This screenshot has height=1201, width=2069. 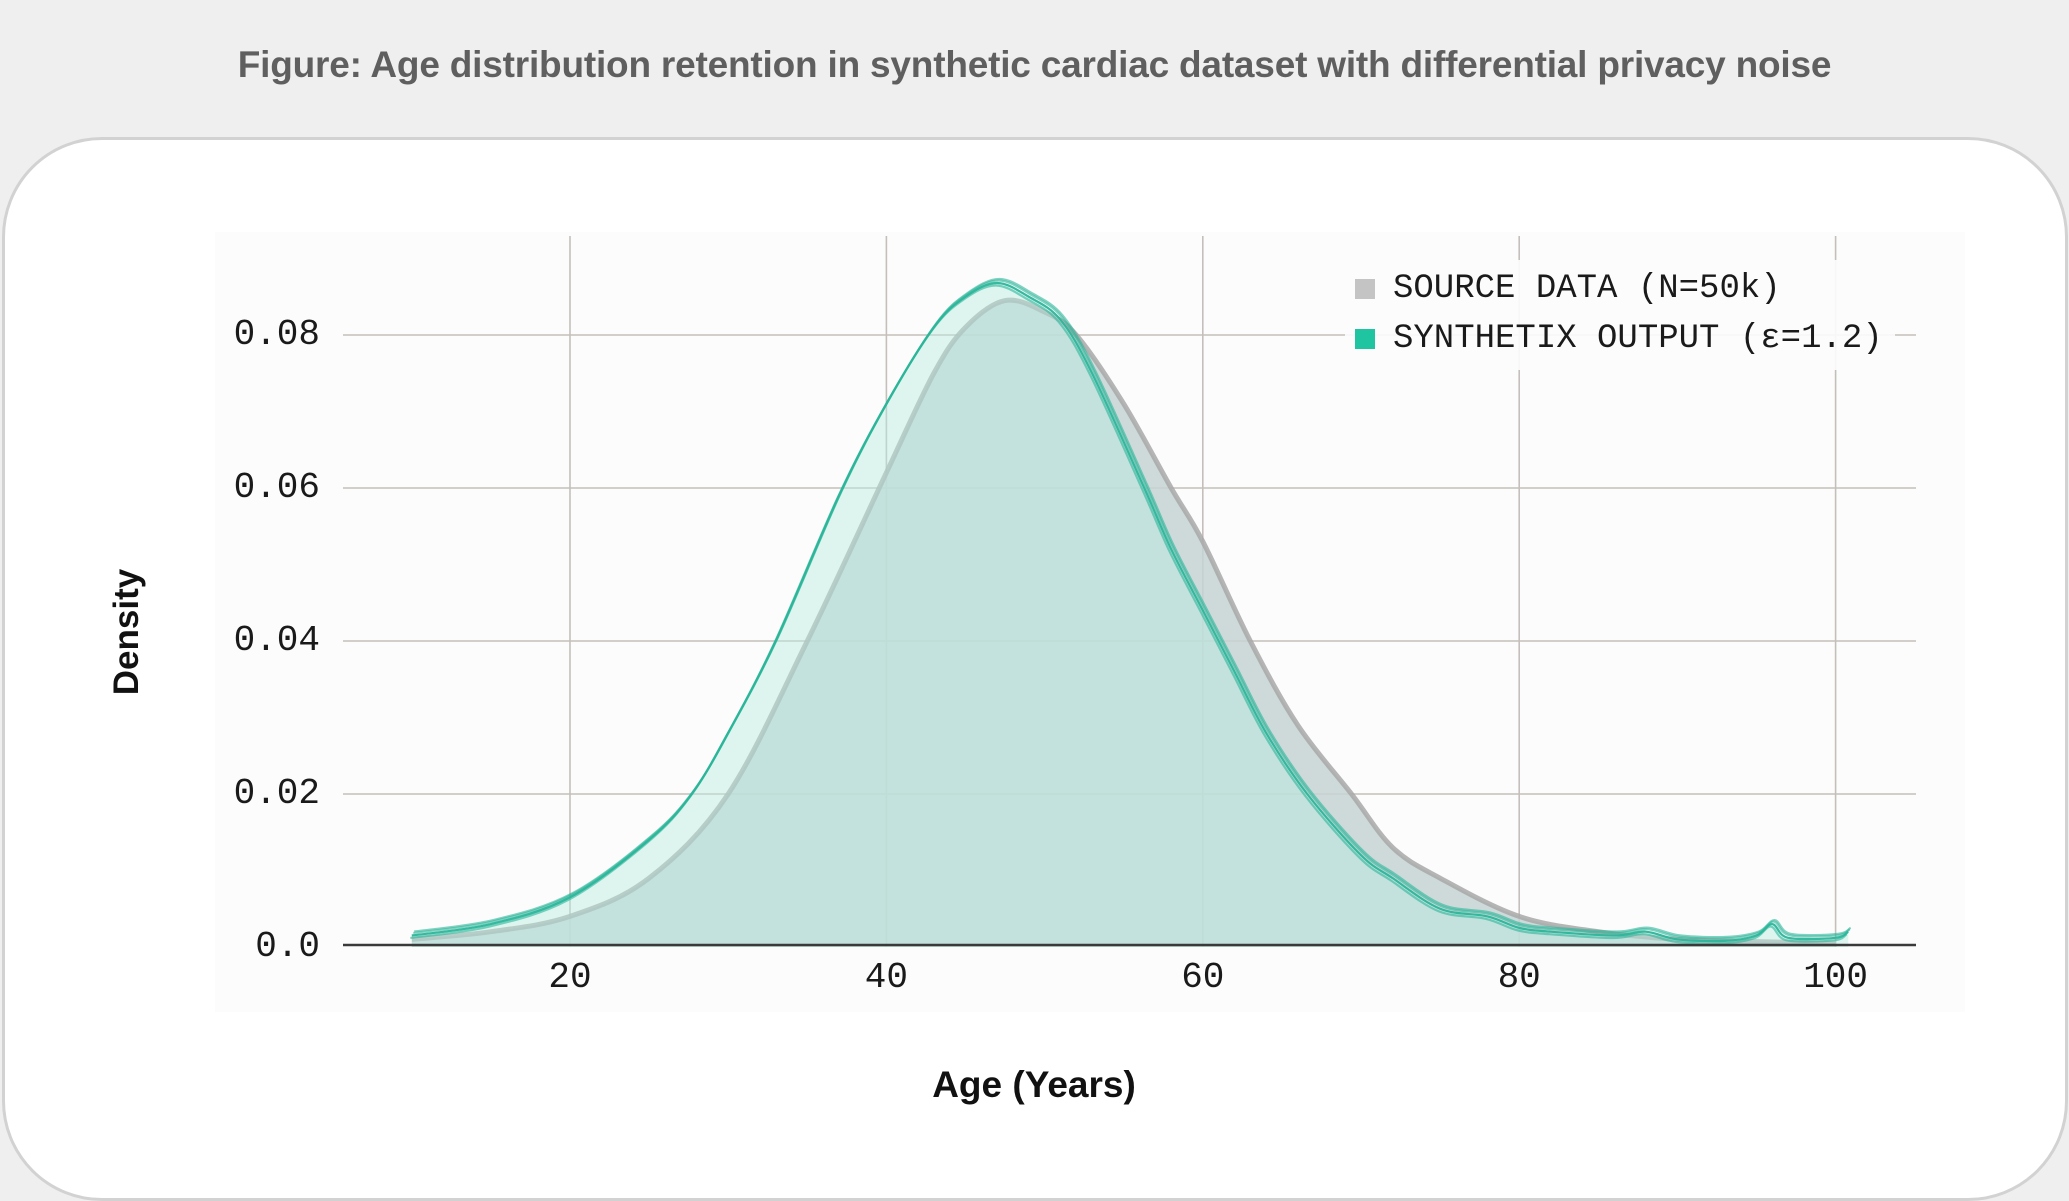 I want to click on x-tick-label: 20, so click(x=570, y=977).